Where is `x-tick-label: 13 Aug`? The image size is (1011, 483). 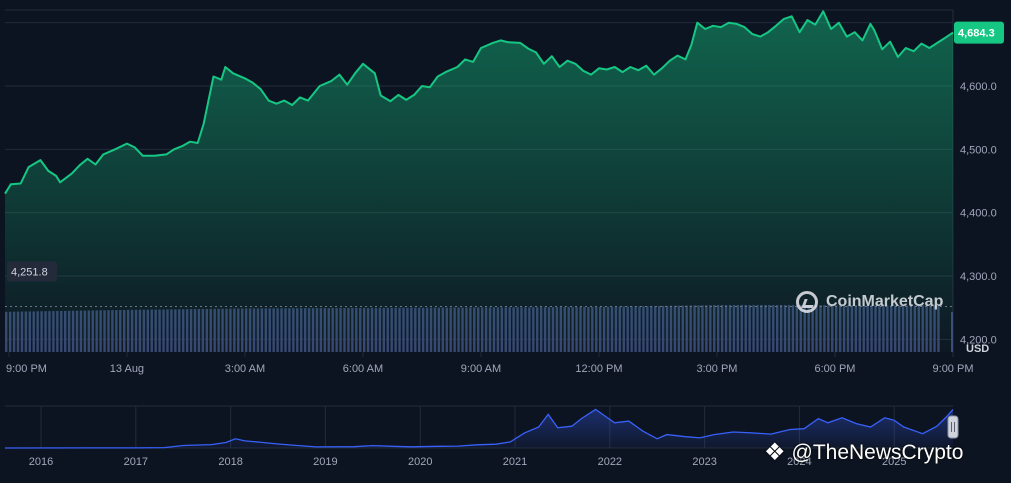 x-tick-label: 13 Aug is located at coordinates (127, 369).